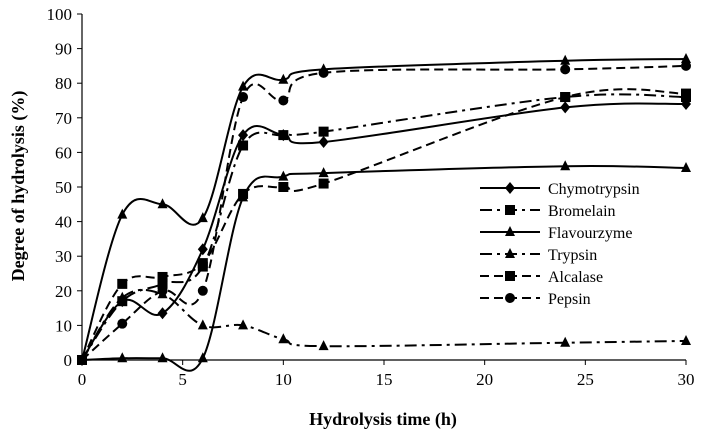  I want to click on y-tick-label: 20, so click(63, 291).